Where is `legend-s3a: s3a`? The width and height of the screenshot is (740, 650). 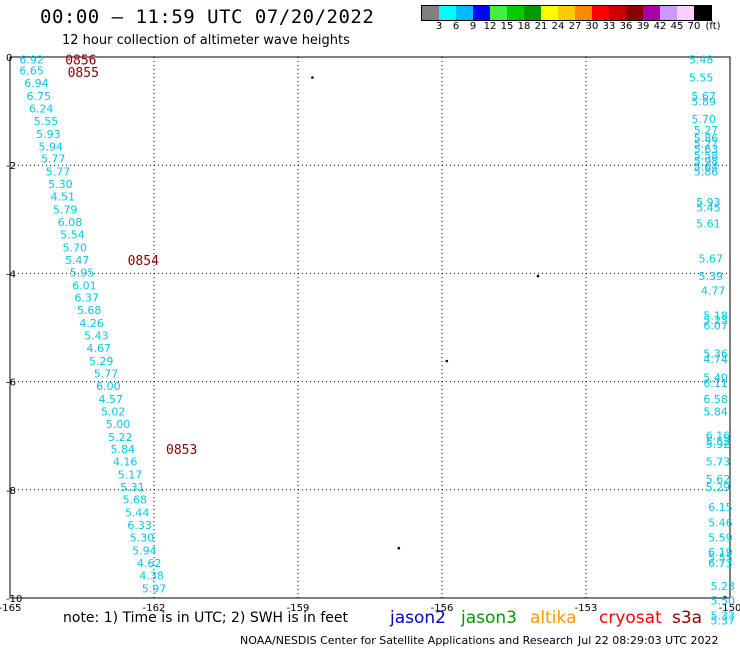
legend-s3a: s3a is located at coordinates (687, 618).